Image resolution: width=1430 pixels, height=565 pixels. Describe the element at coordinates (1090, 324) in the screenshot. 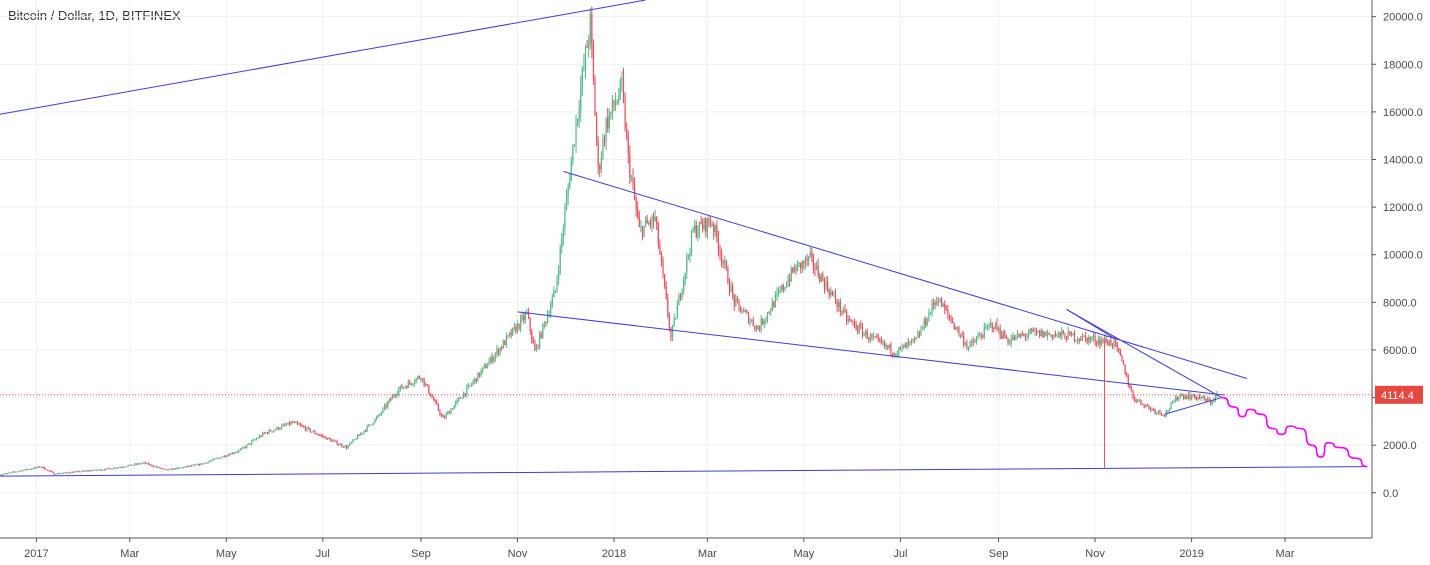

I see `trendline` at that location.